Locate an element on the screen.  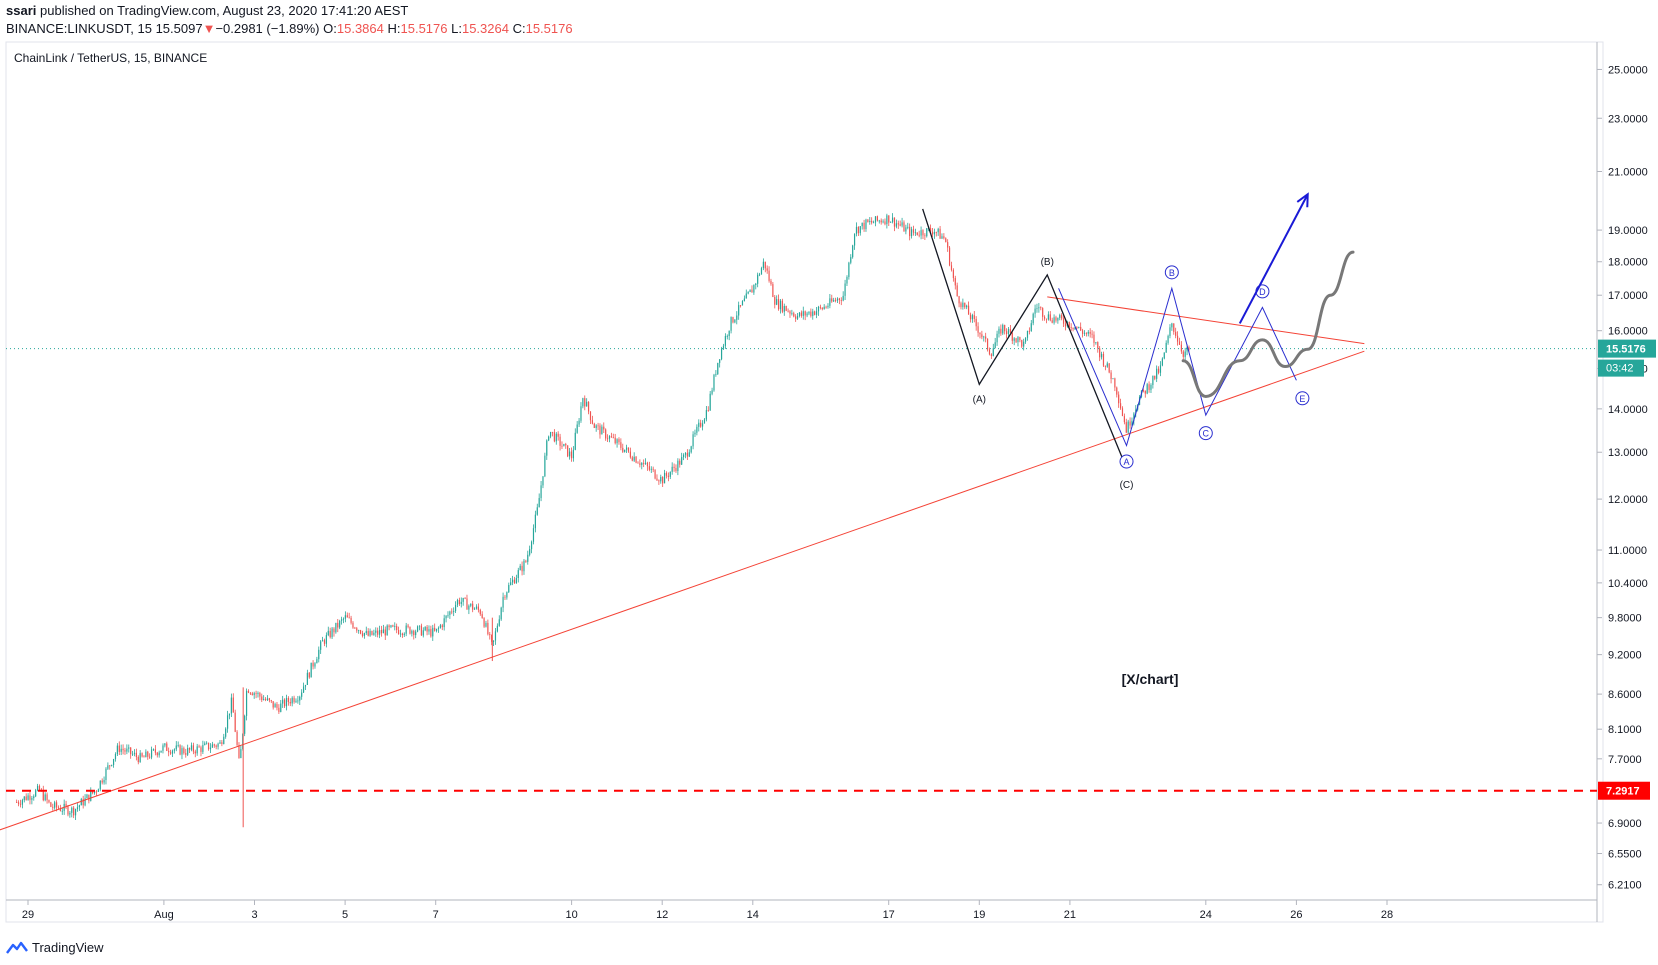
trend-line is located at coordinates (1206, 320).